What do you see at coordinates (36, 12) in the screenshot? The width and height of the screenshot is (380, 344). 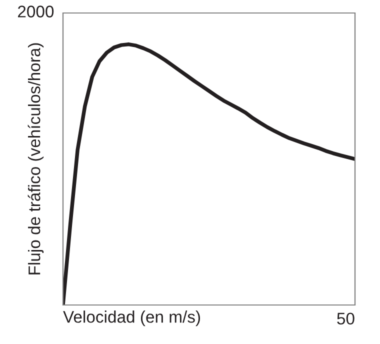 I see `text: 2000` at bounding box center [36, 12].